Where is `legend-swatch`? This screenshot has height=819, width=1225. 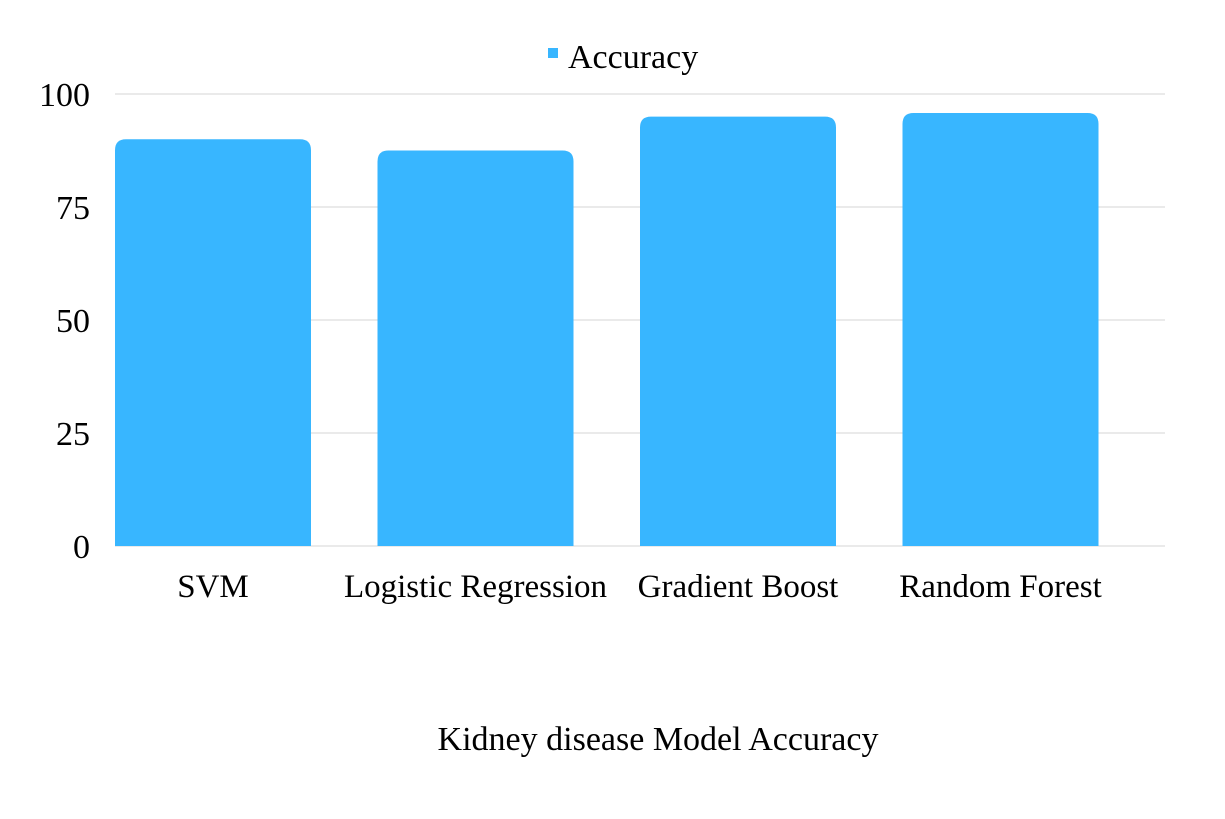
legend-swatch is located at coordinates (553, 53).